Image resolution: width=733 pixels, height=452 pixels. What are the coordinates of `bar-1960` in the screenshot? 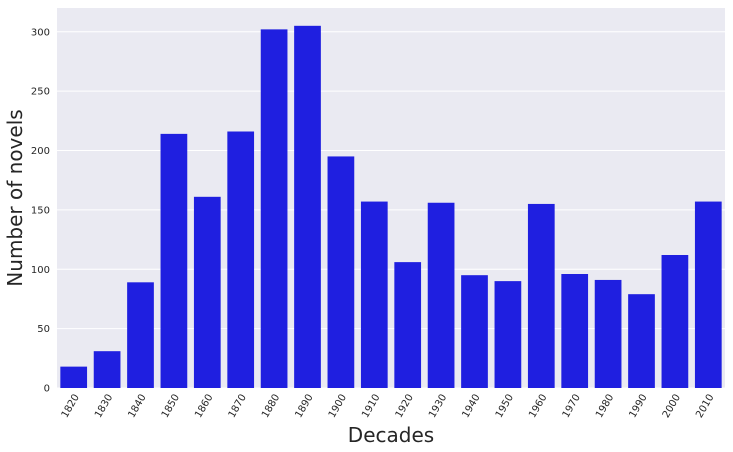 It's located at (541, 295).